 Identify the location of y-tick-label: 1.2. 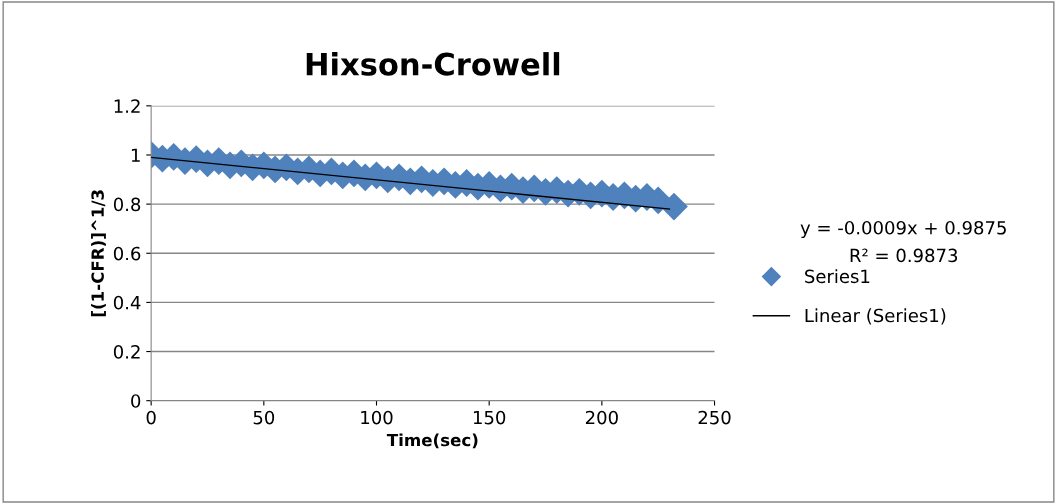
(127, 106).